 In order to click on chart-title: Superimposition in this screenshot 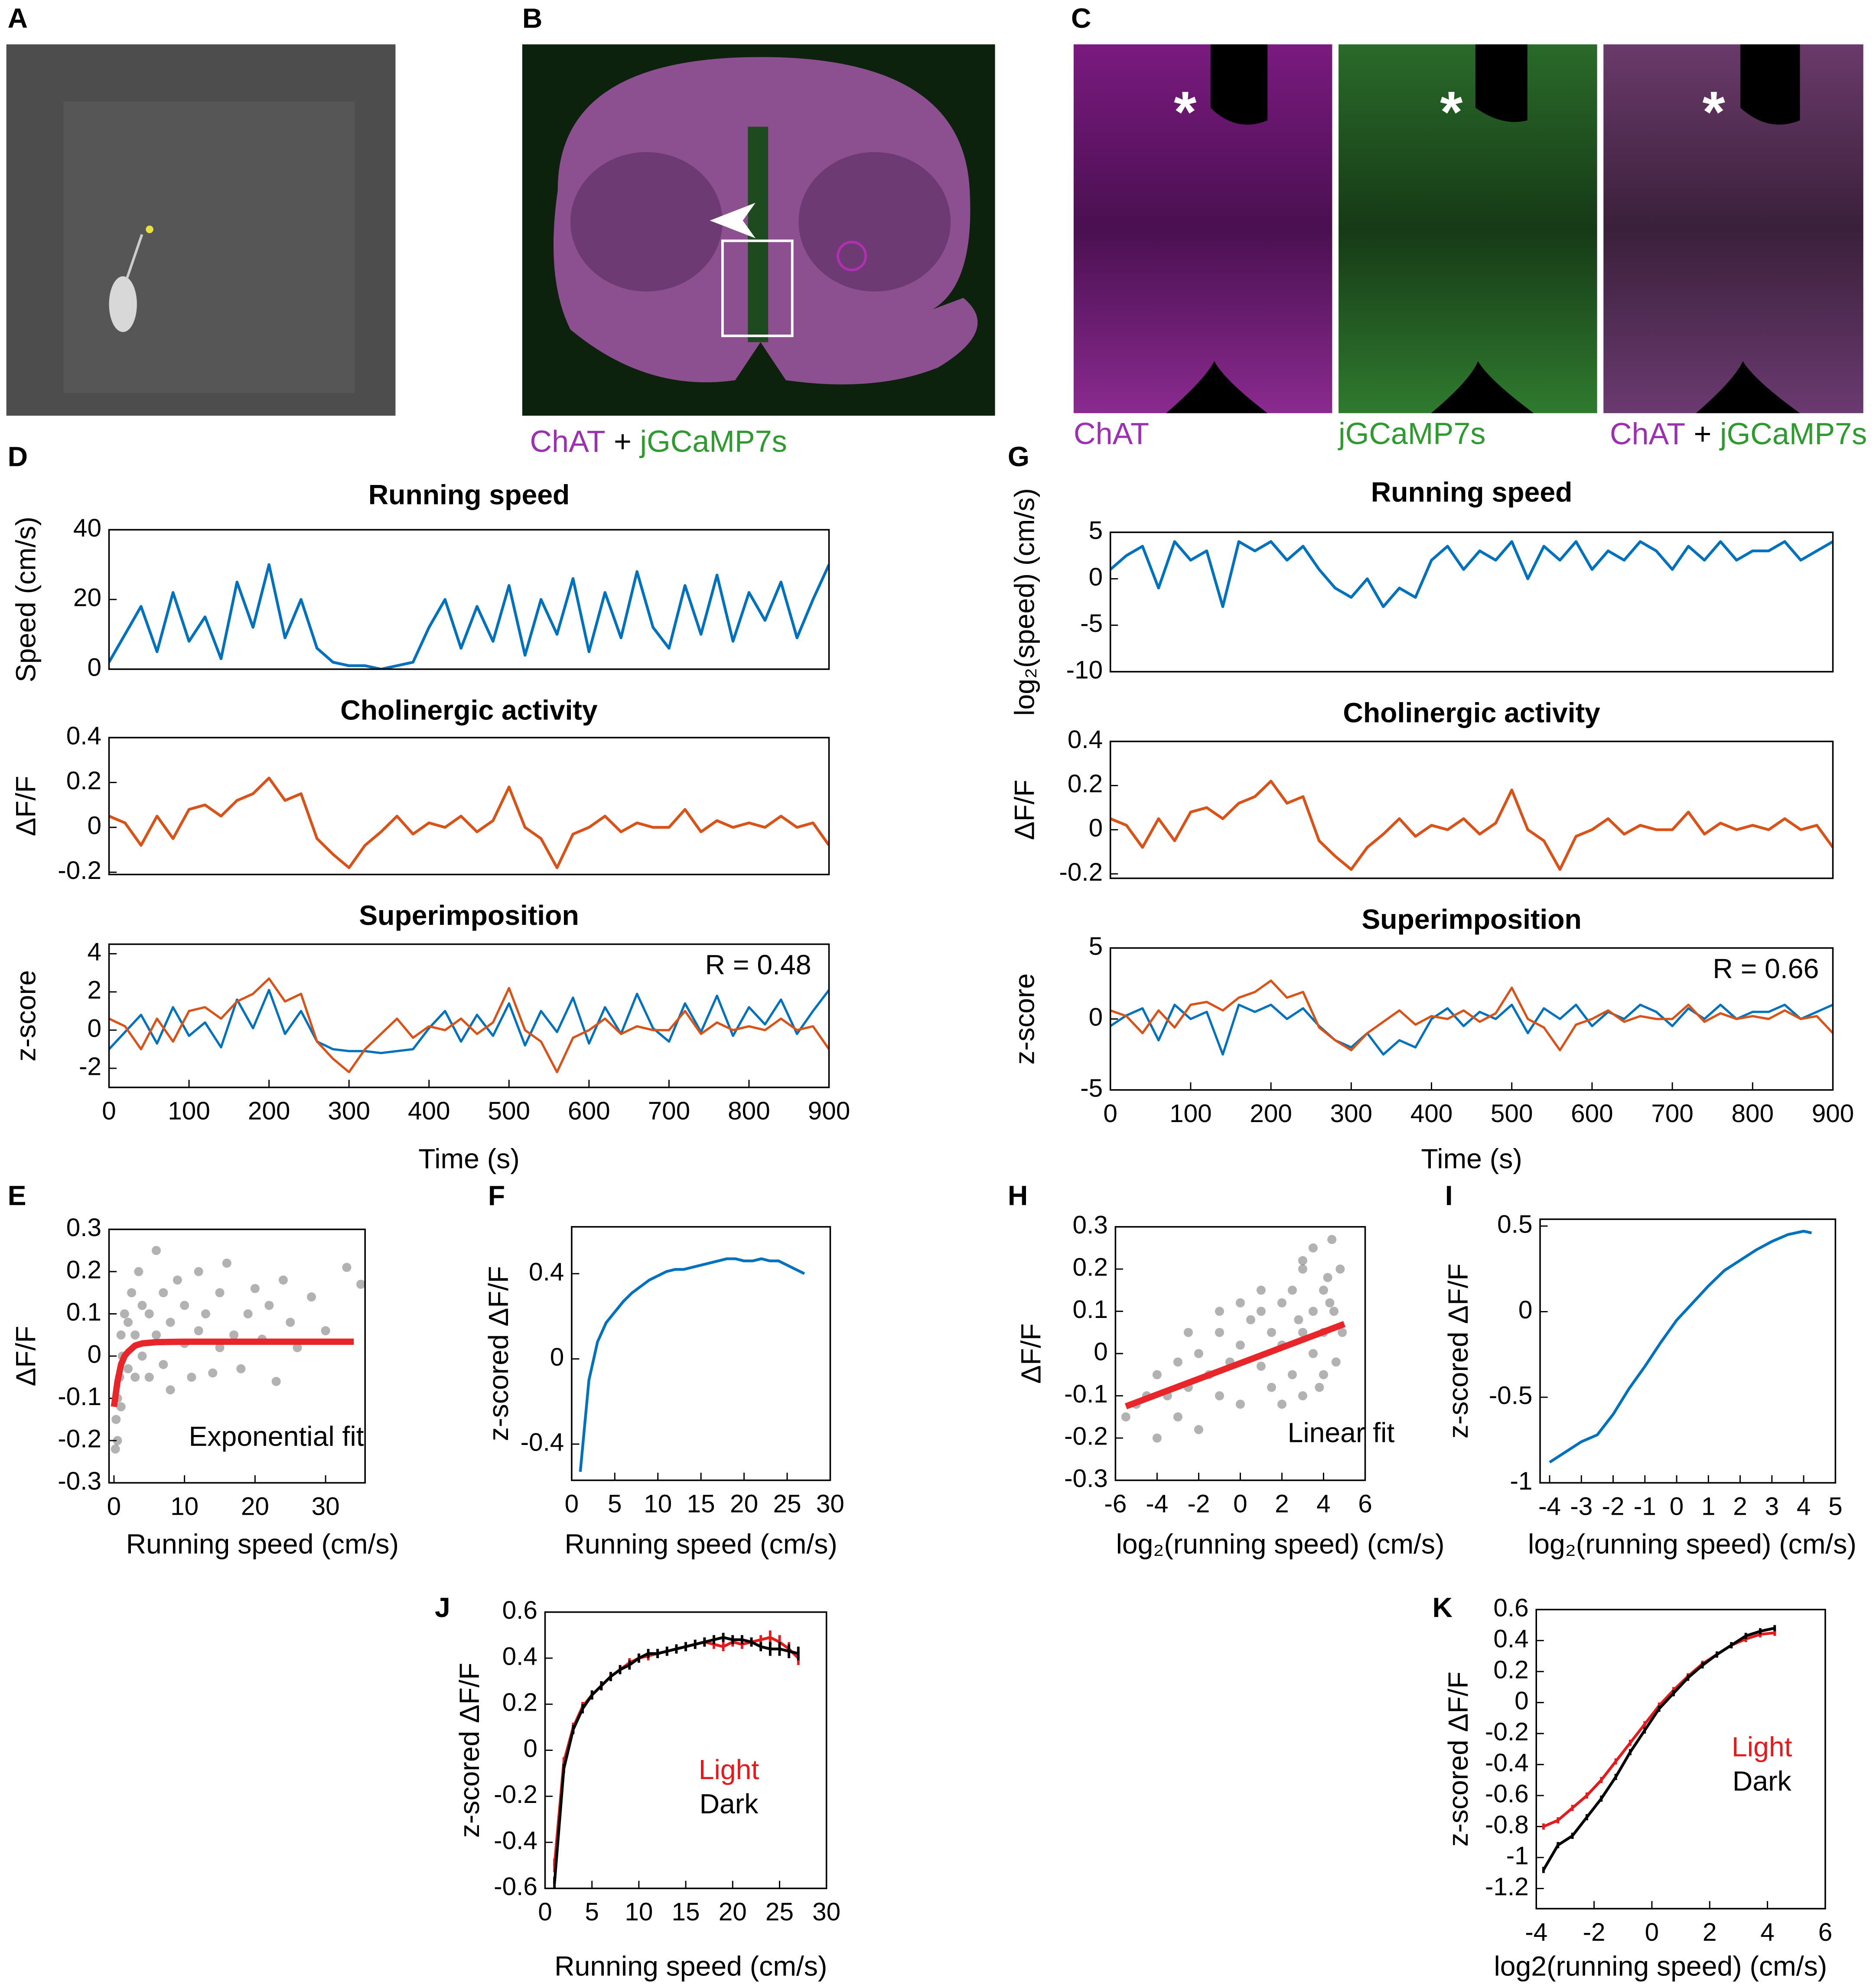, I will do `click(1472, 919)`.